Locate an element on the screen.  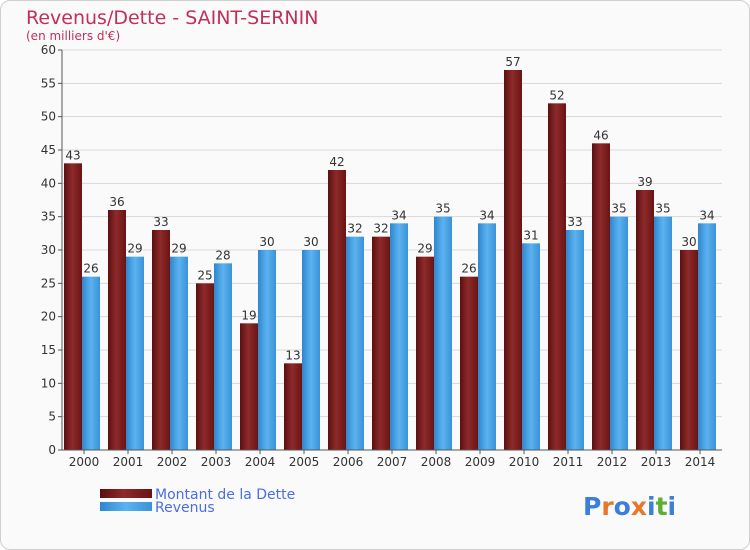
data-label-debt-2000: 43 is located at coordinates (72, 155).